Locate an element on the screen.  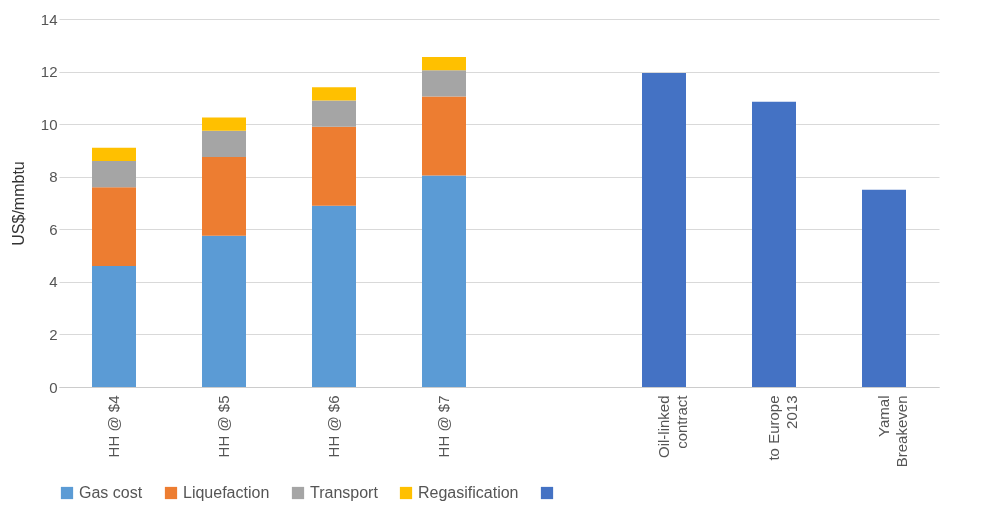
x-tick-label: to Europe 2013 is located at coordinates (782, 428).